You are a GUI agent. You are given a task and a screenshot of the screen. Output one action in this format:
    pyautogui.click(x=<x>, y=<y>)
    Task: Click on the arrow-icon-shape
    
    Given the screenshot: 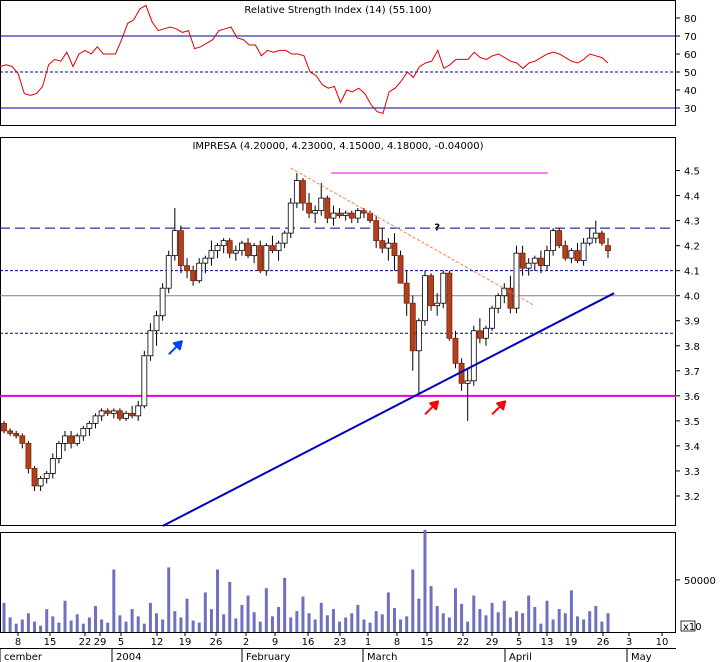 What is the action you would take?
    pyautogui.click(x=499, y=408)
    